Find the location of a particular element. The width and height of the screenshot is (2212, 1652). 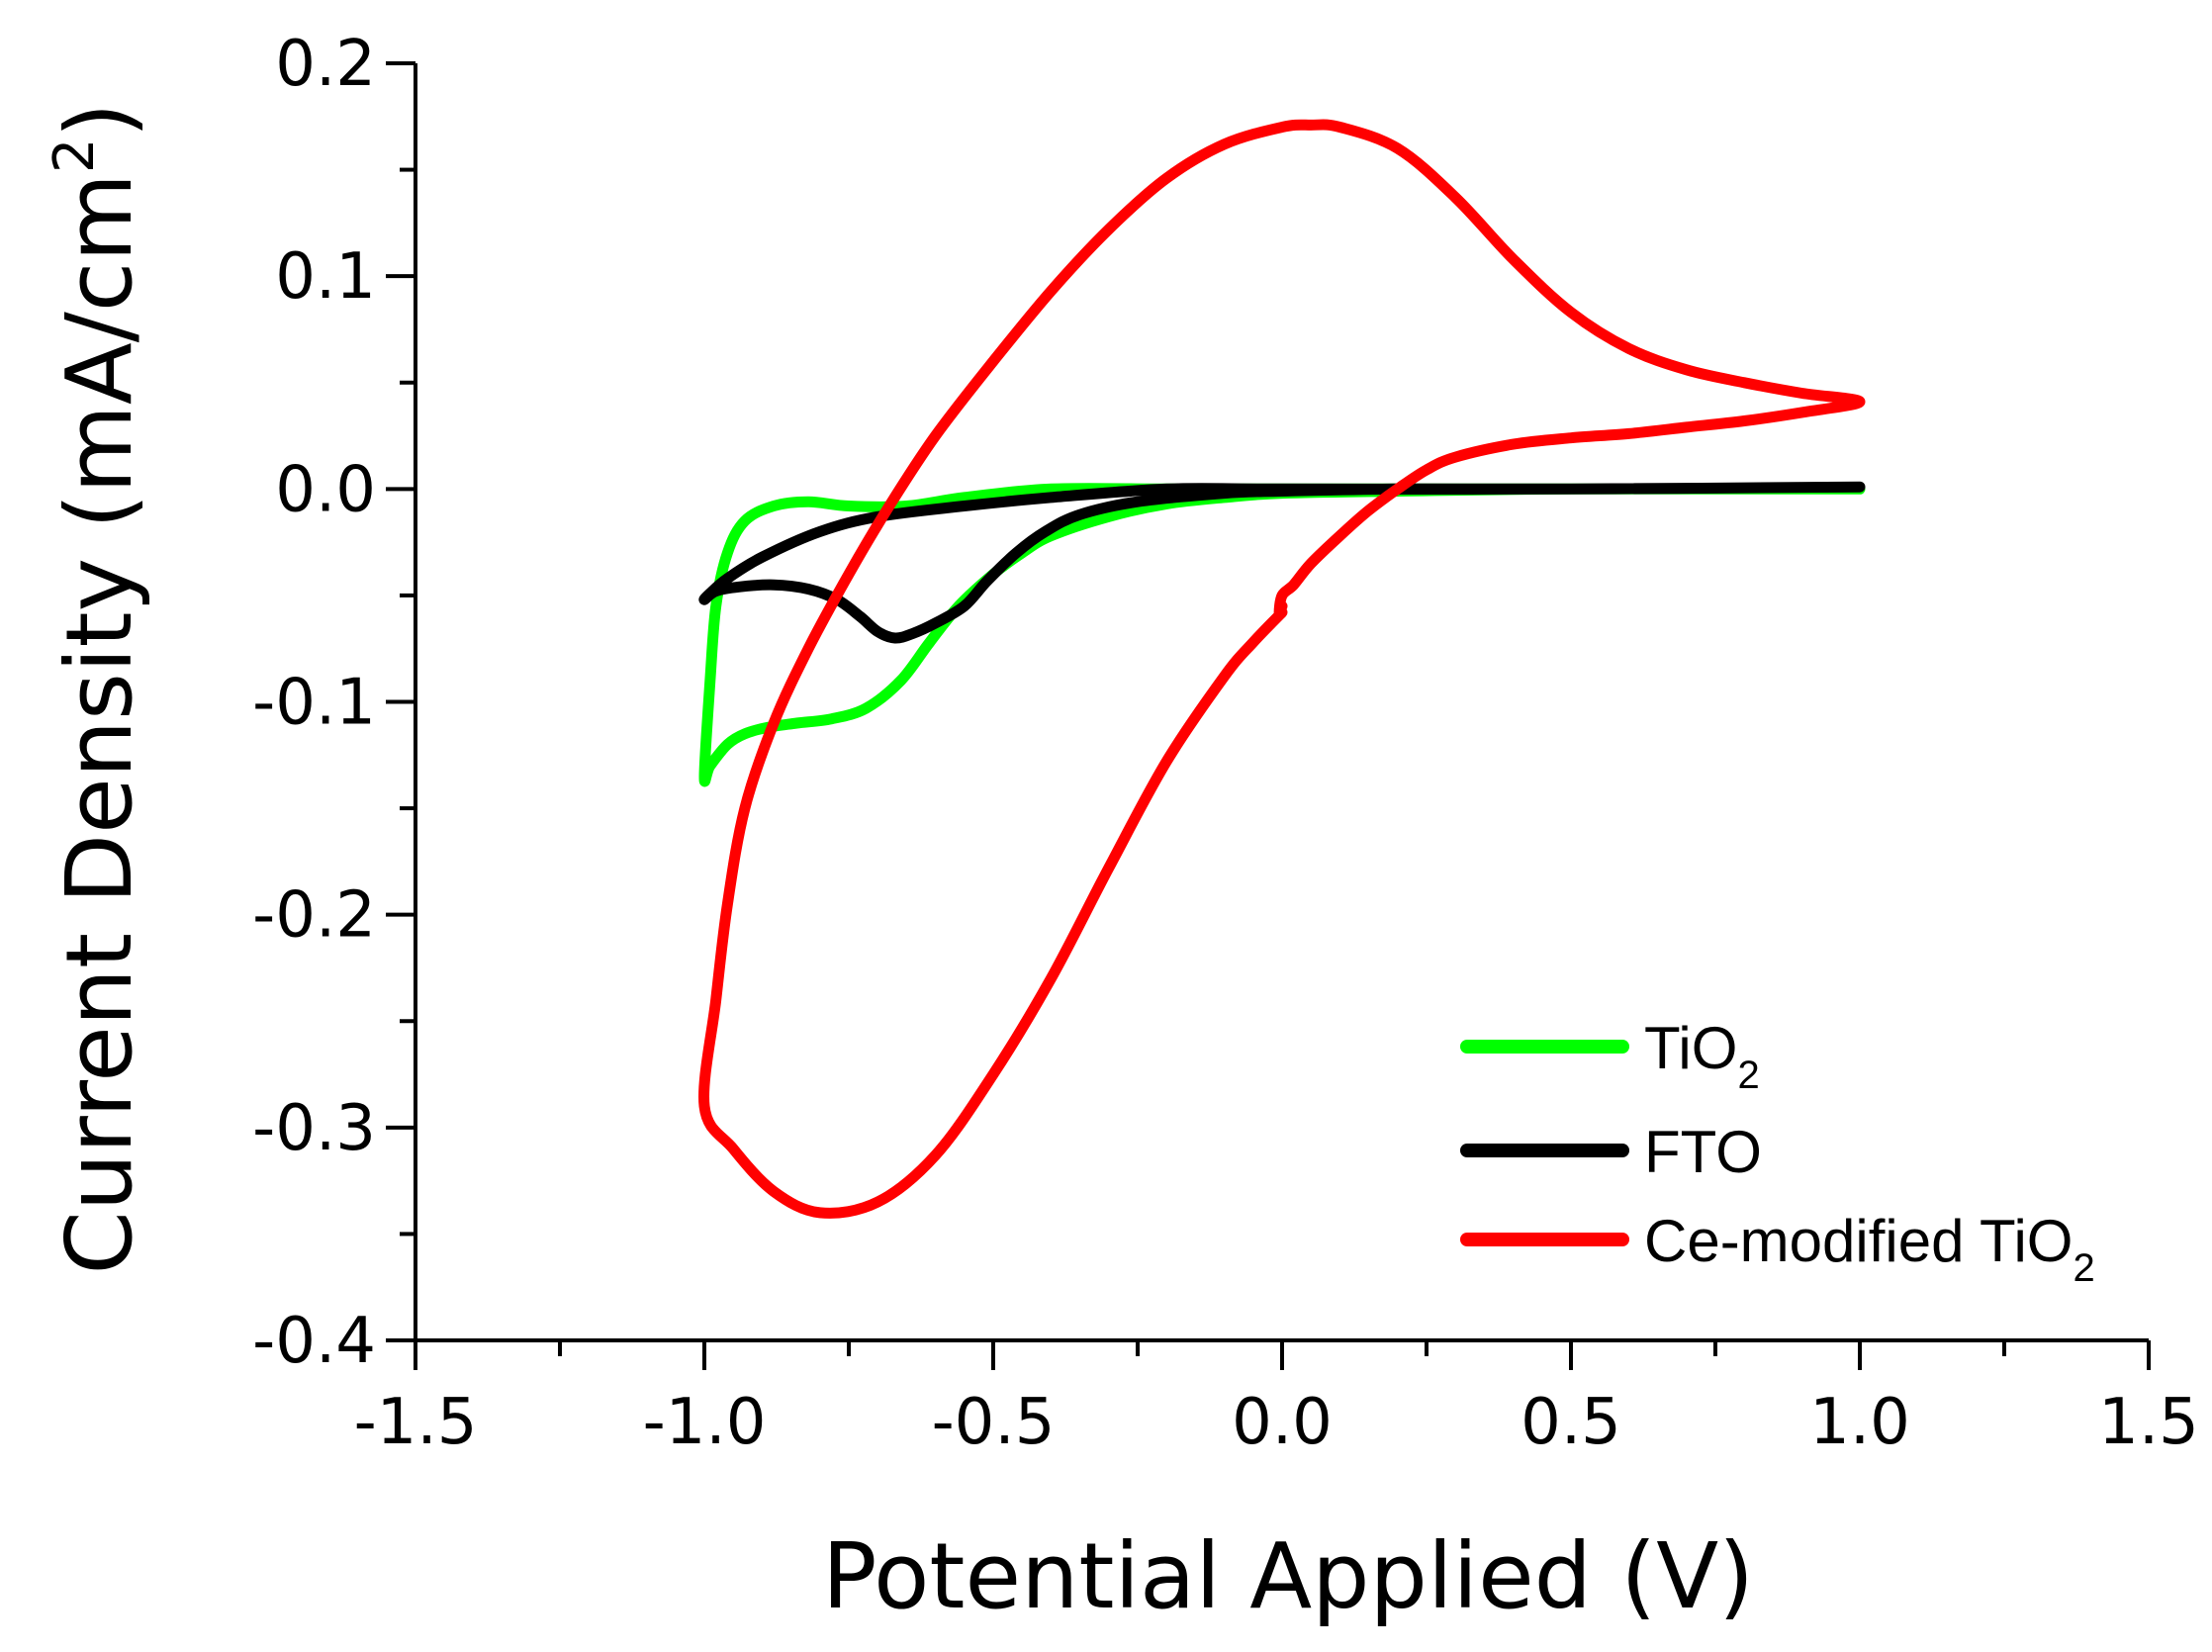

y-axis-title: Current Density (mA/cm2) is located at coordinates (98, 689).